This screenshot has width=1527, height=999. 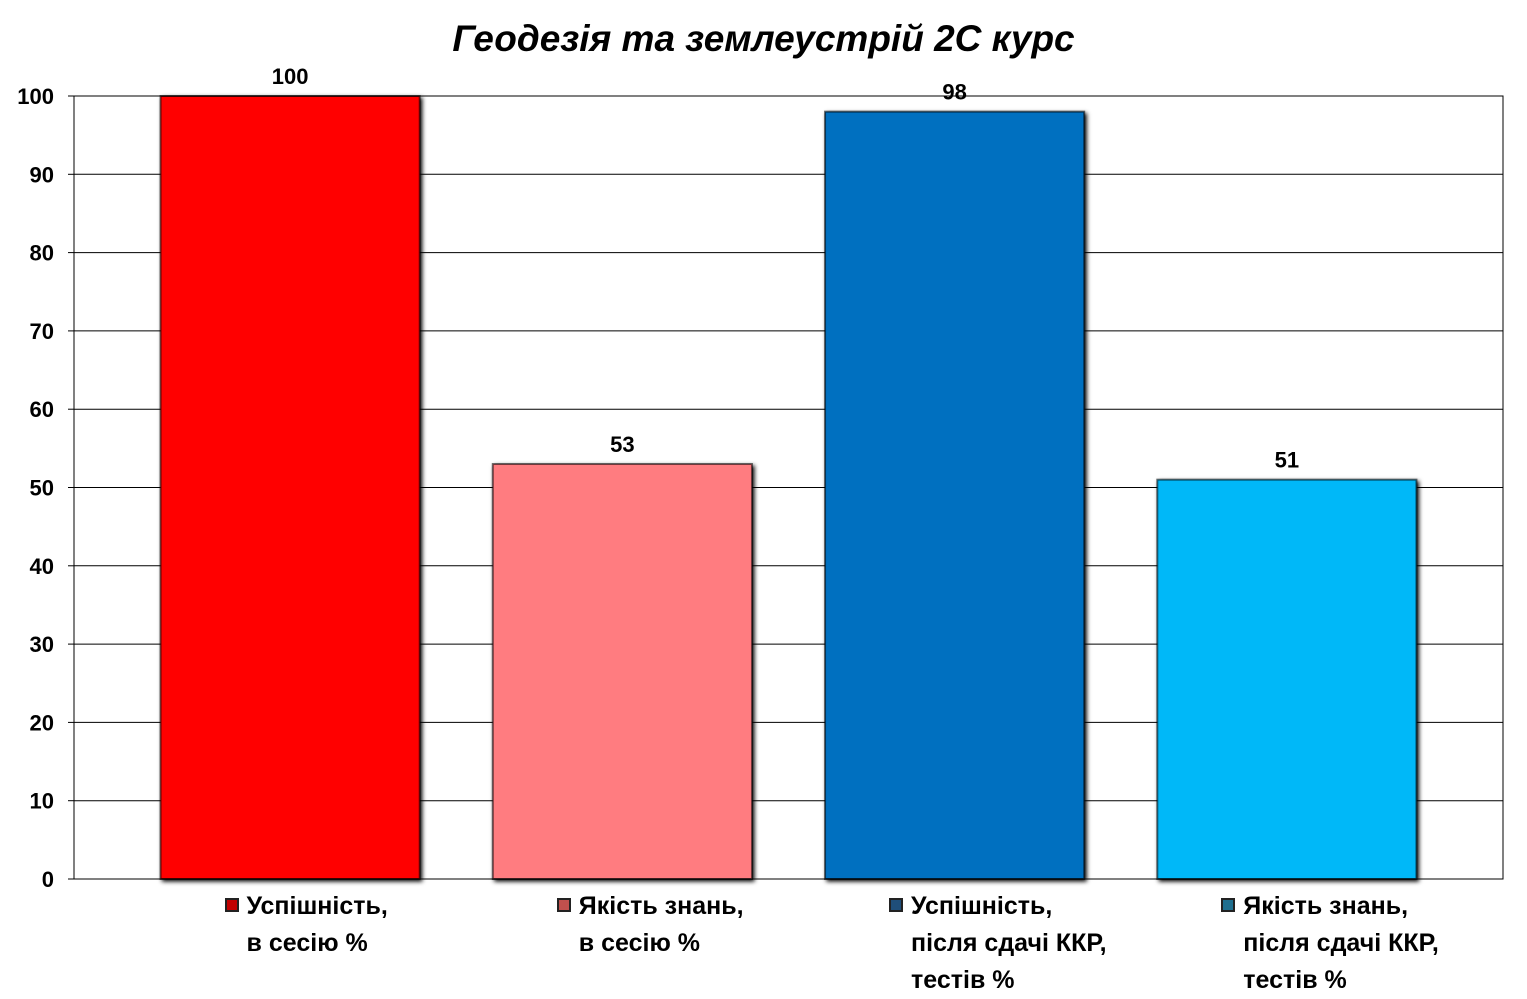 I want to click on y-tick-label: 90, so click(x=42, y=174).